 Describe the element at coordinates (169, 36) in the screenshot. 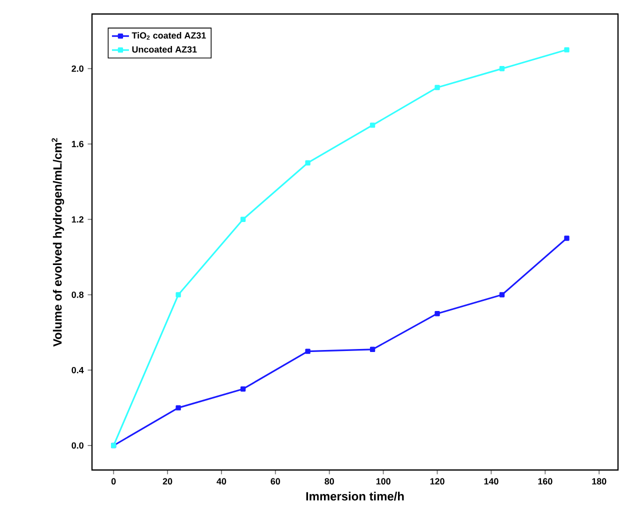

I see `legend-label: TiO$_{2}$ coated AZ31` at that location.